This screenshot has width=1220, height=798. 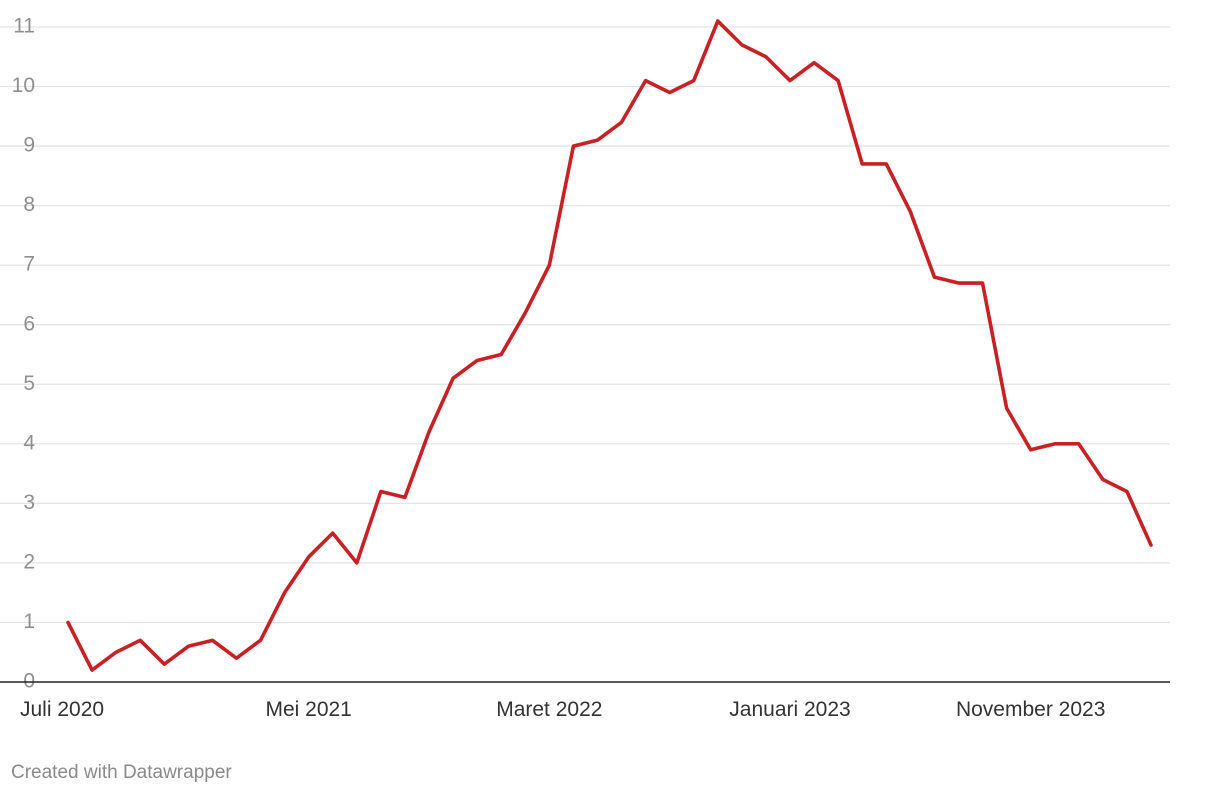 I want to click on y-tick-label: 0, so click(x=29, y=681).